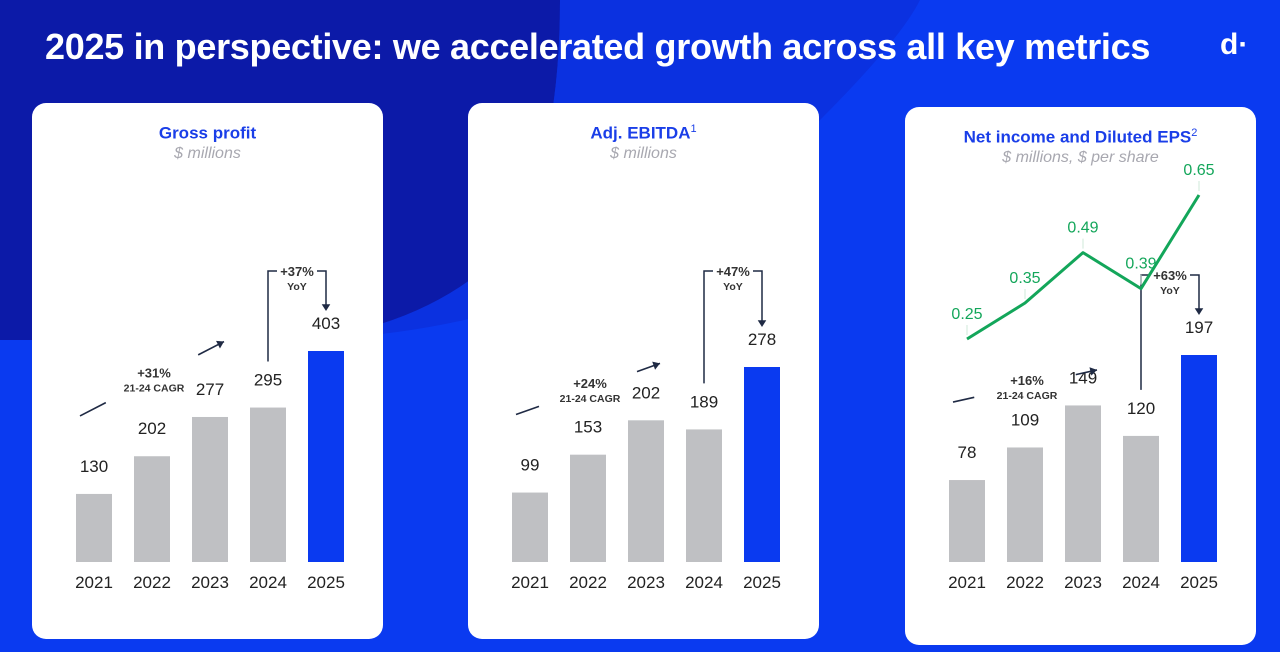  Describe the element at coordinates (1234, 44) in the screenshot. I see `company-logo: d·` at that location.